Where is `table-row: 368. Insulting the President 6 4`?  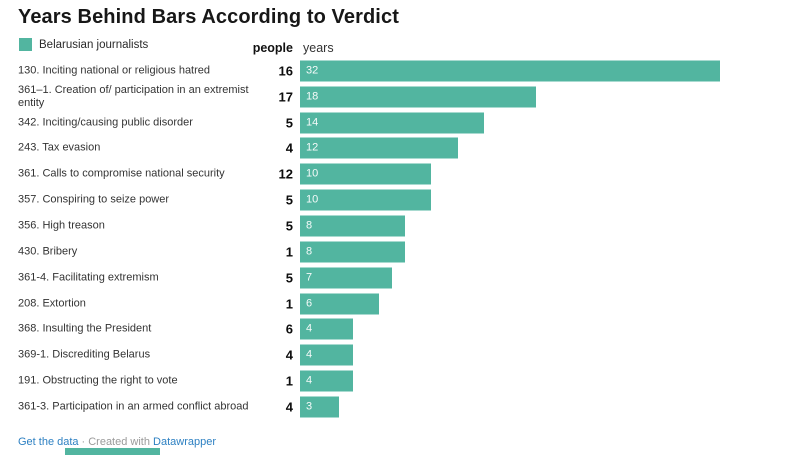
table-row: 368. Insulting the President 6 4 is located at coordinates (400, 329).